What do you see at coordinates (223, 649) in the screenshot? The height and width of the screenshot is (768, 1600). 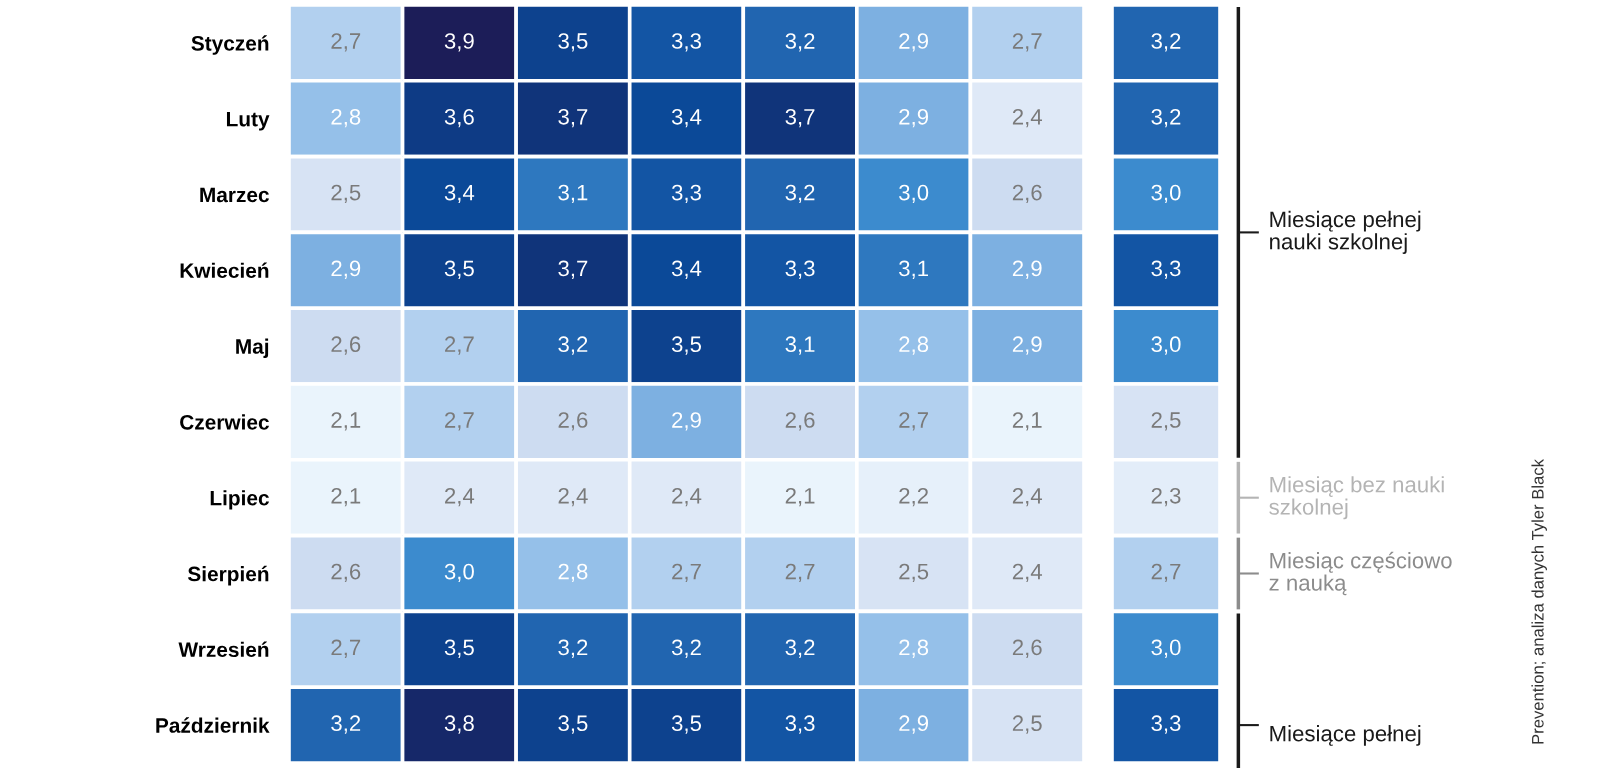 I see `y-tick-label: Wrzesień` at bounding box center [223, 649].